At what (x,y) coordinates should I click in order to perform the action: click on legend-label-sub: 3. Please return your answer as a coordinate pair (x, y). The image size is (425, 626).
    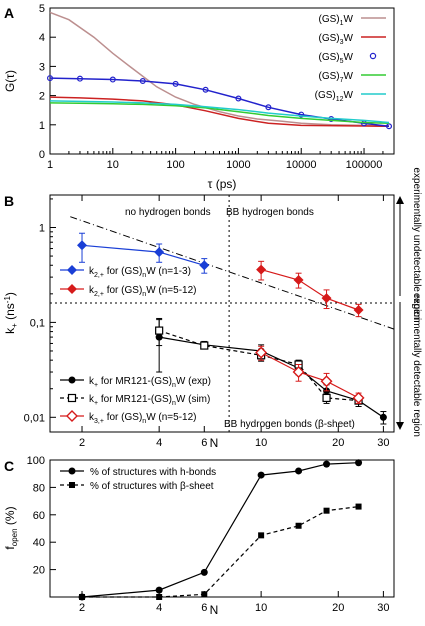
    Looking at the image, I should click on (342, 42).